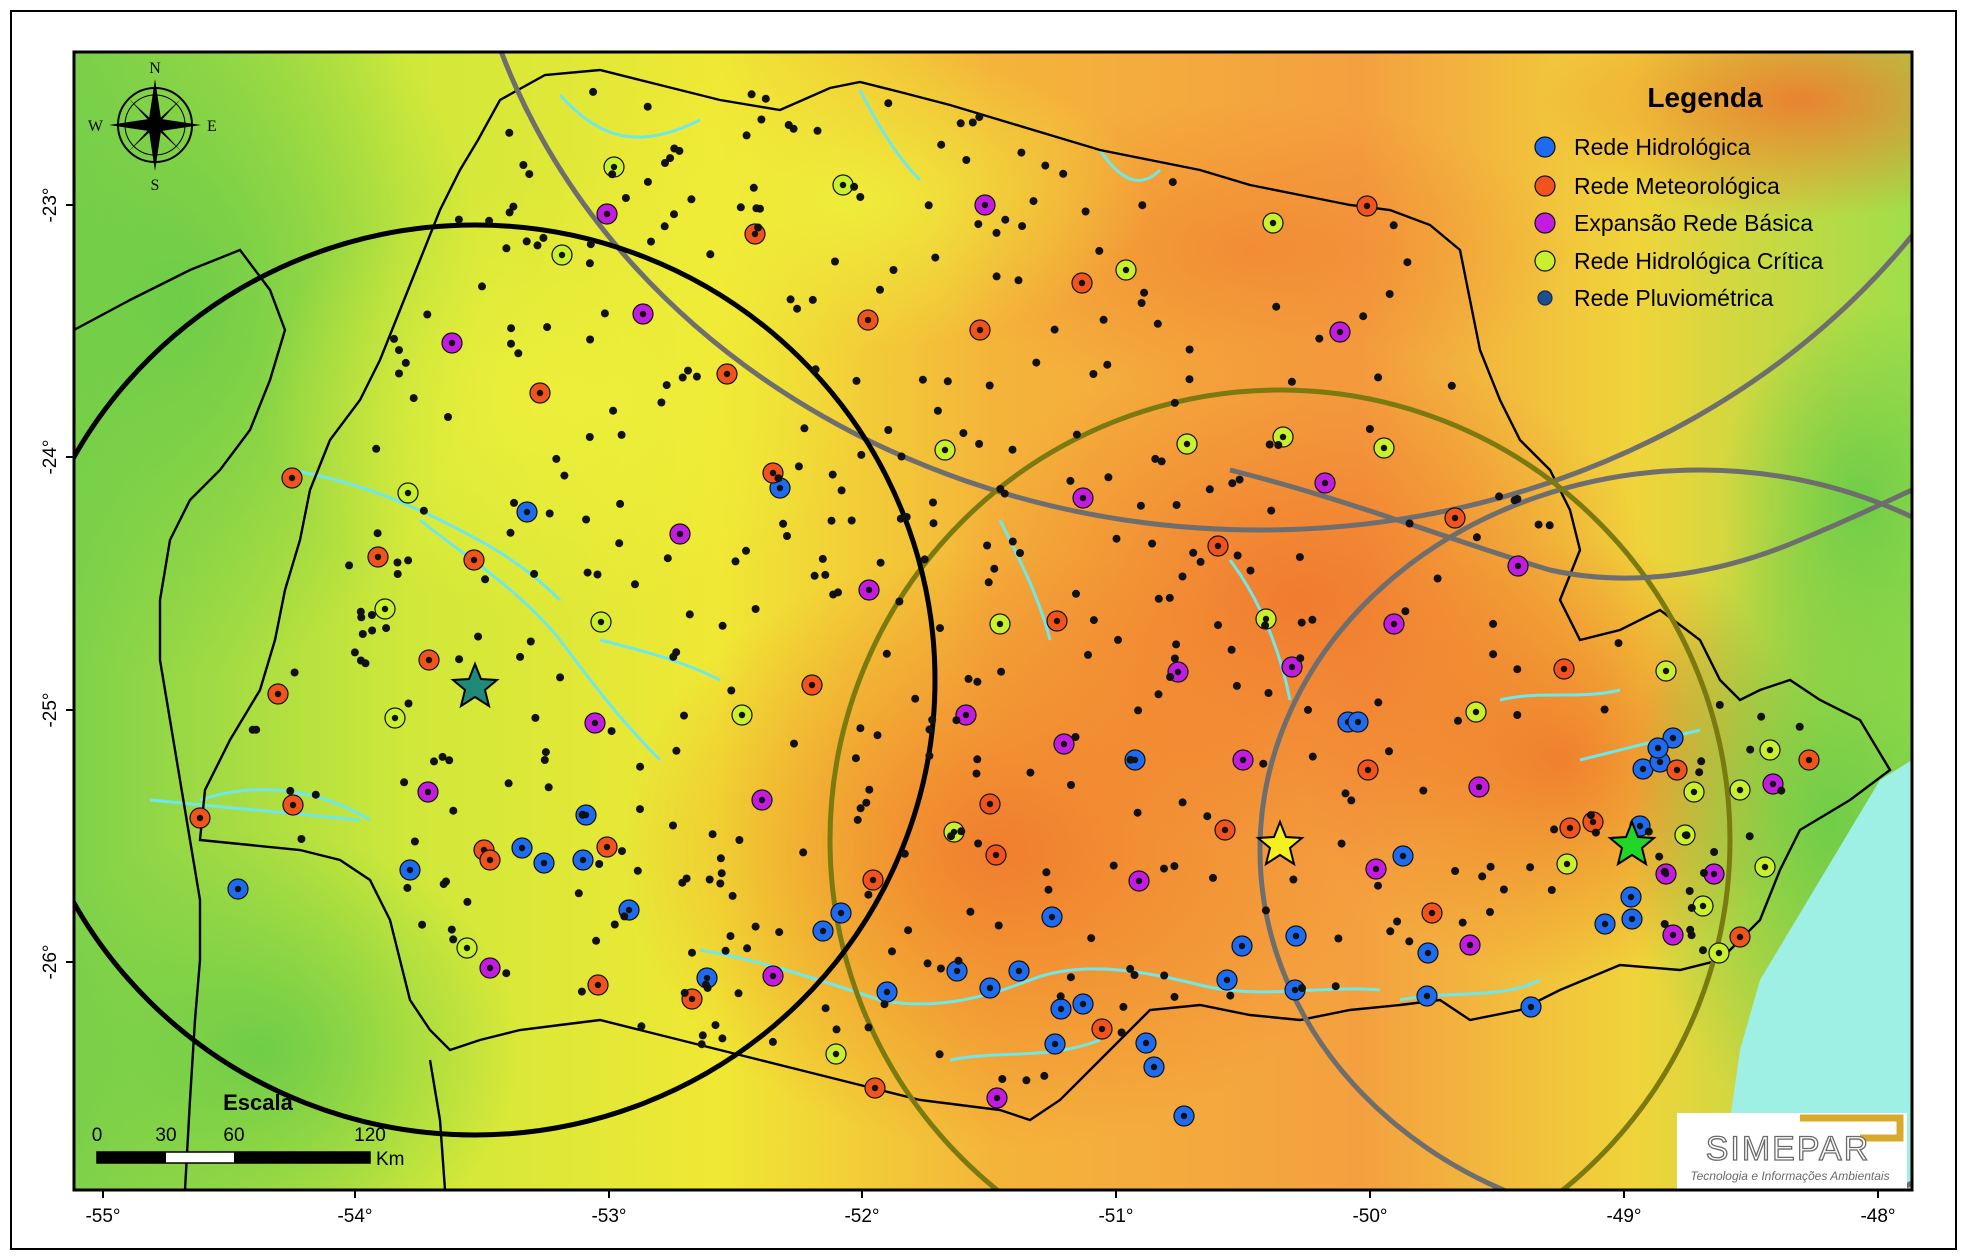  Describe the element at coordinates (97, 1135) in the screenshot. I see `scale-tick-0: 0` at that location.